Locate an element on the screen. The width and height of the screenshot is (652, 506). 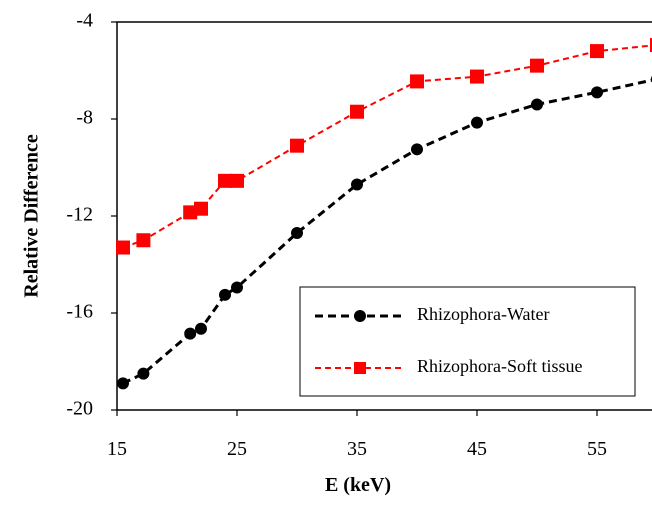
x-tick-label: 45 is located at coordinates (477, 449).